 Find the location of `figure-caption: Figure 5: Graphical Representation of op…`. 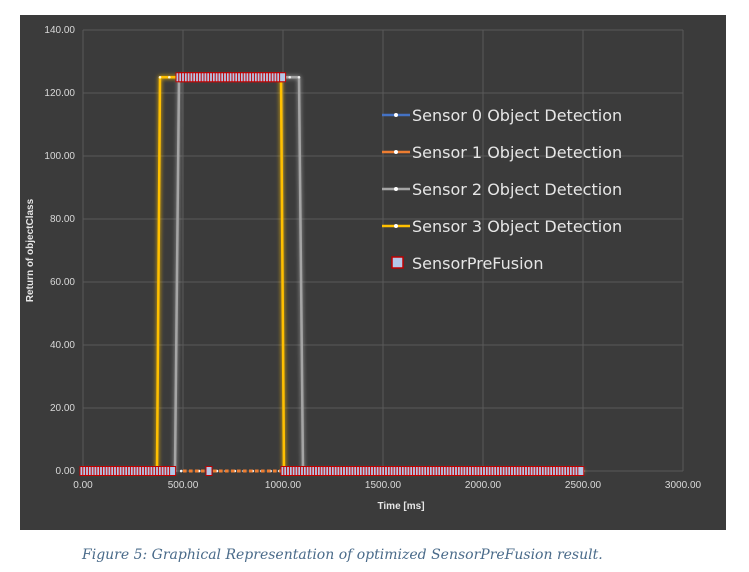

figure-caption: Figure 5: Graphical Representation of op… is located at coordinates (342, 555).